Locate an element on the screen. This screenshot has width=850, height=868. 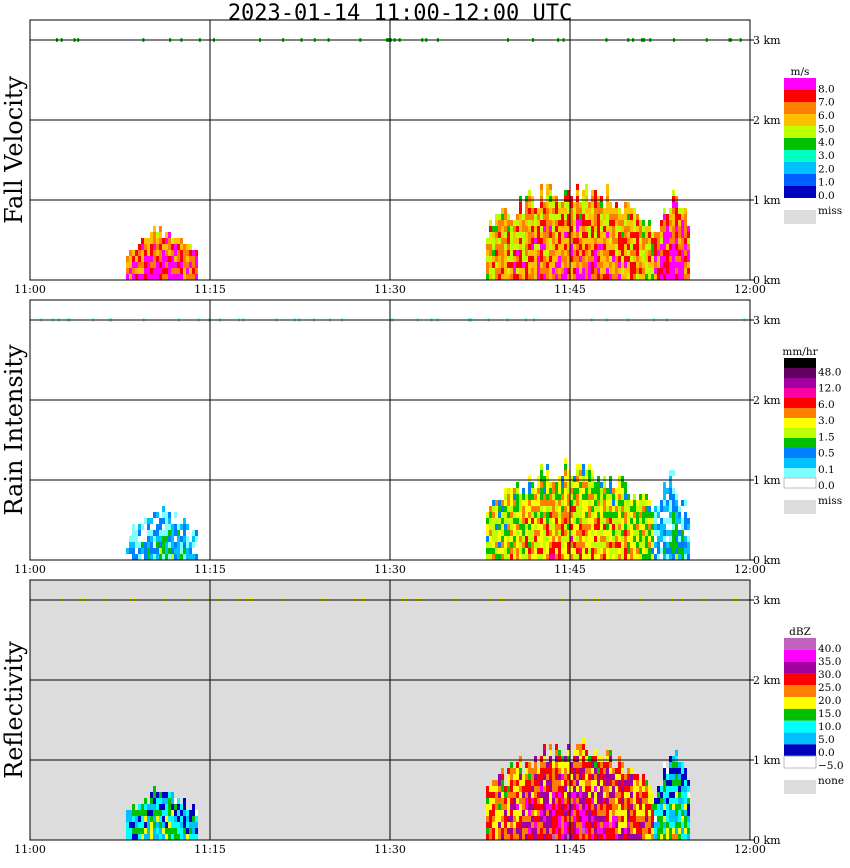
colorbar-swatch is located at coordinates (800, 473).